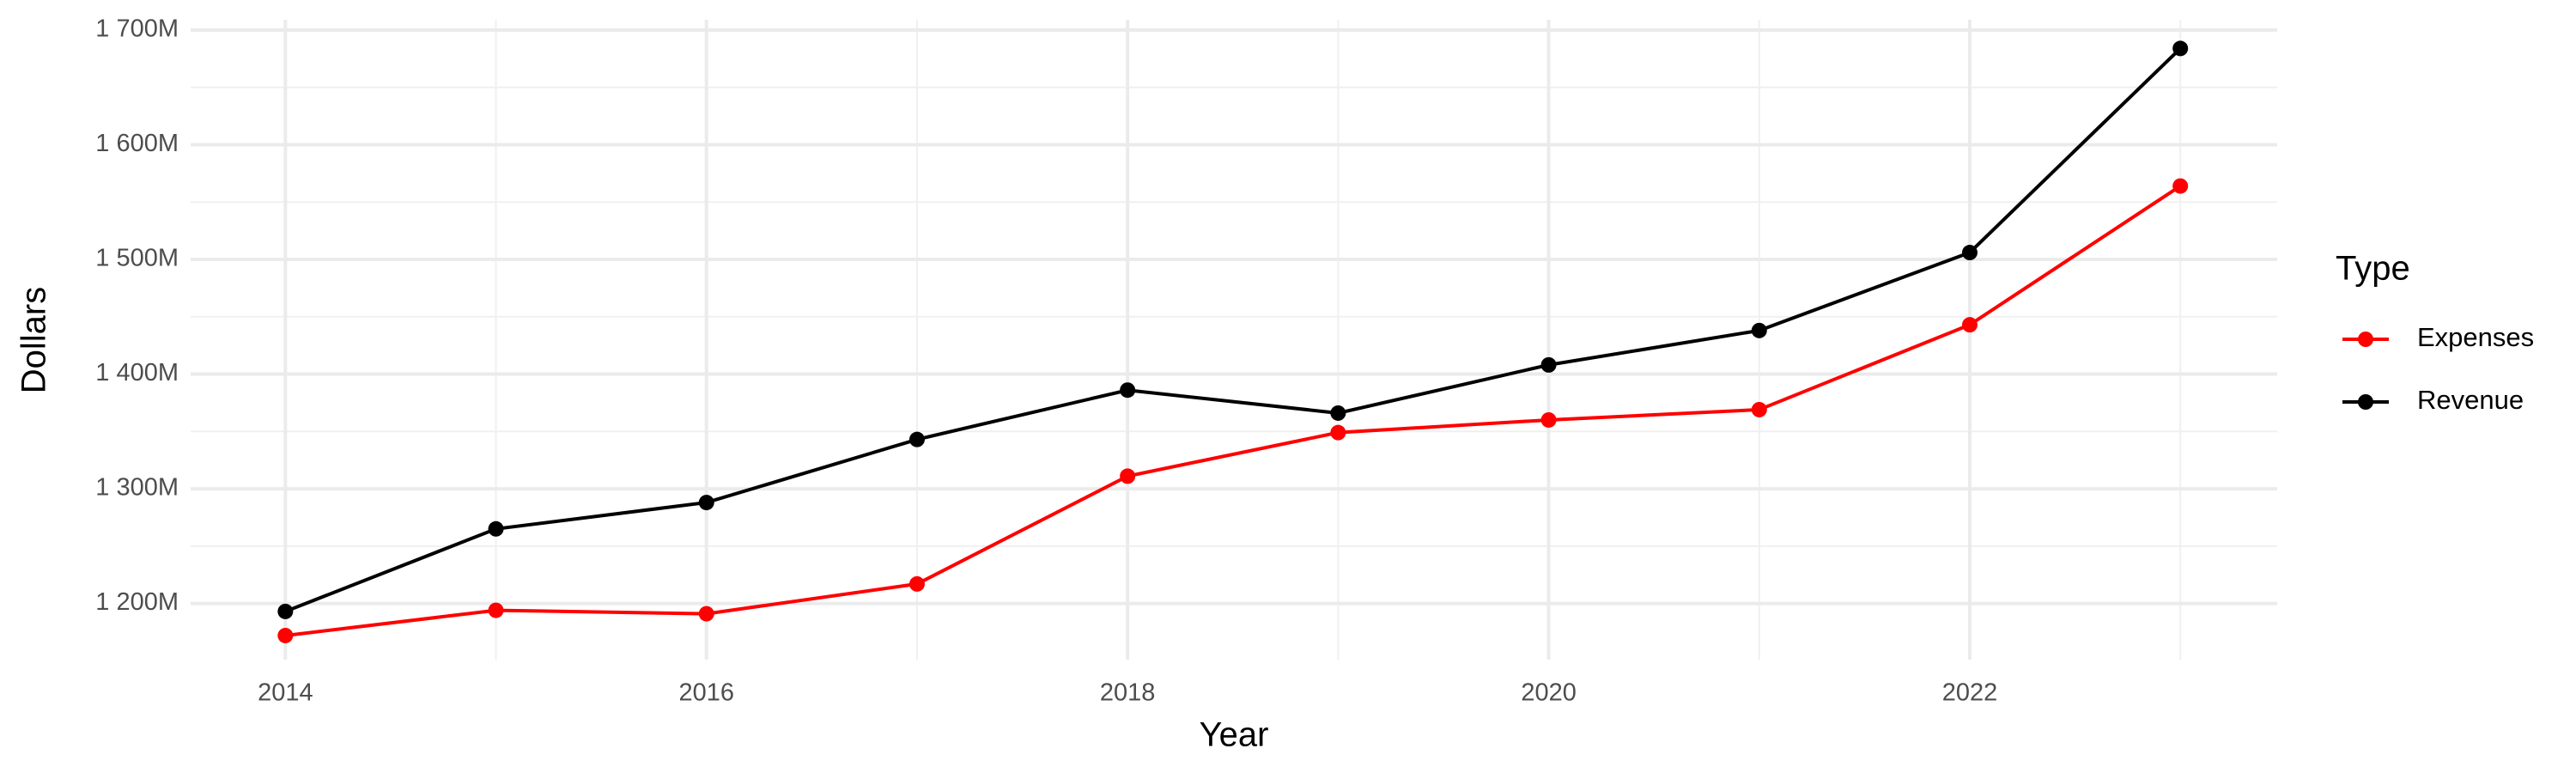 This screenshot has height=773, width=2576. I want to click on legend-label: Revenue, so click(2470, 400).